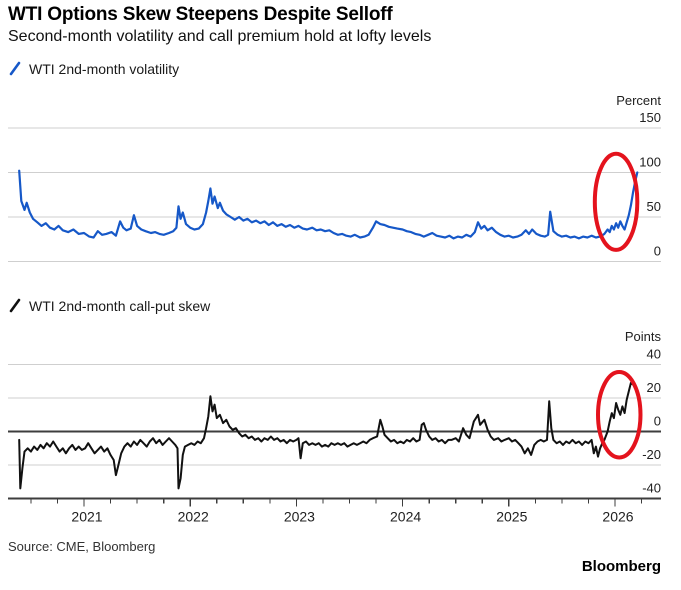  Describe the element at coordinates (621, 566) in the screenshot. I see `bloomberg-logo: Bloomberg` at that location.